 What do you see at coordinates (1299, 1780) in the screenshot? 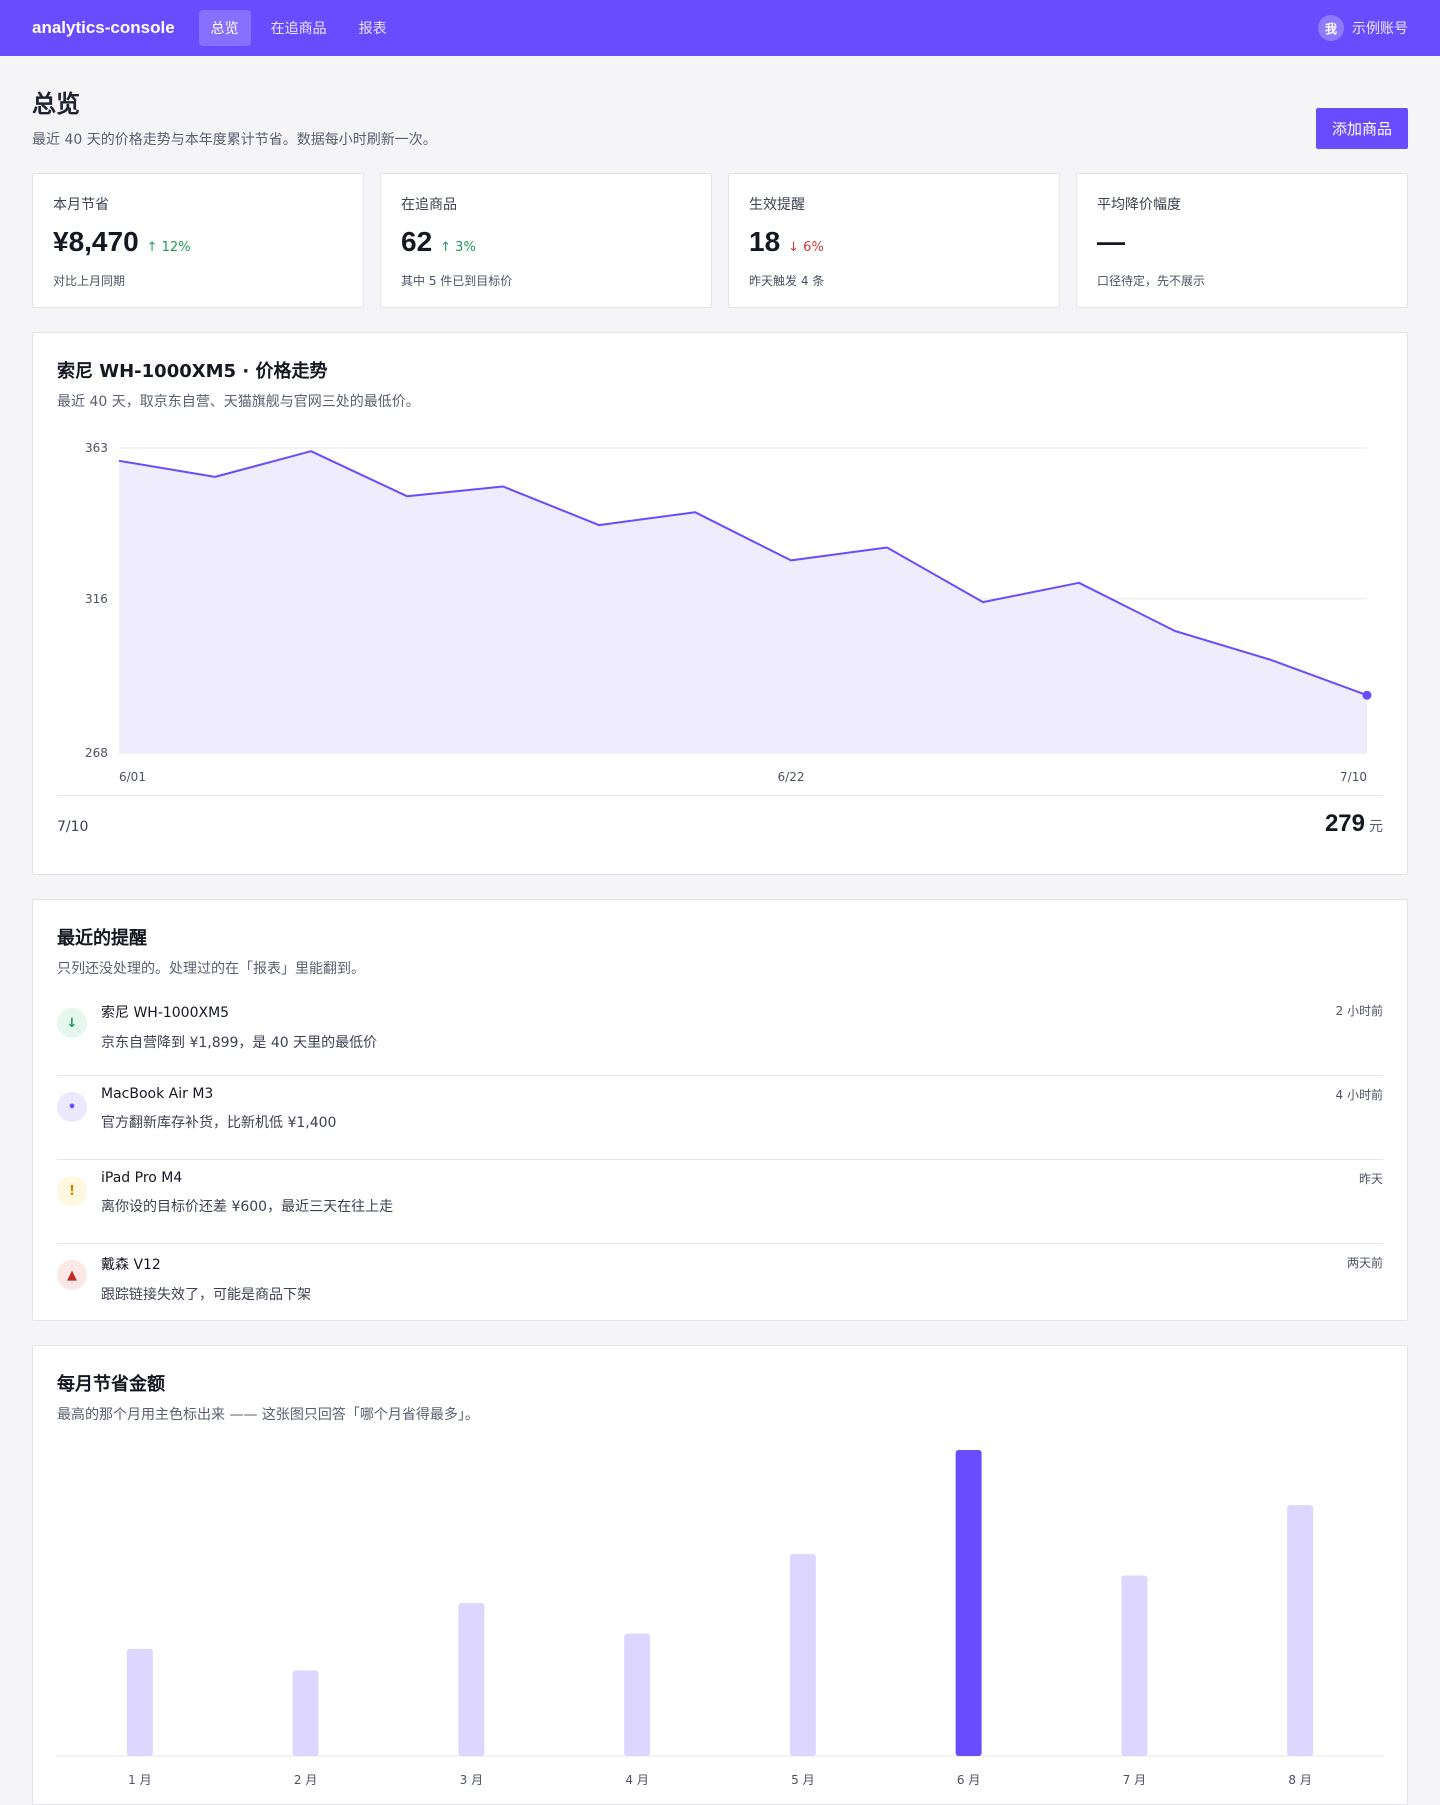
I see `x-tick-label: 8 月` at bounding box center [1299, 1780].